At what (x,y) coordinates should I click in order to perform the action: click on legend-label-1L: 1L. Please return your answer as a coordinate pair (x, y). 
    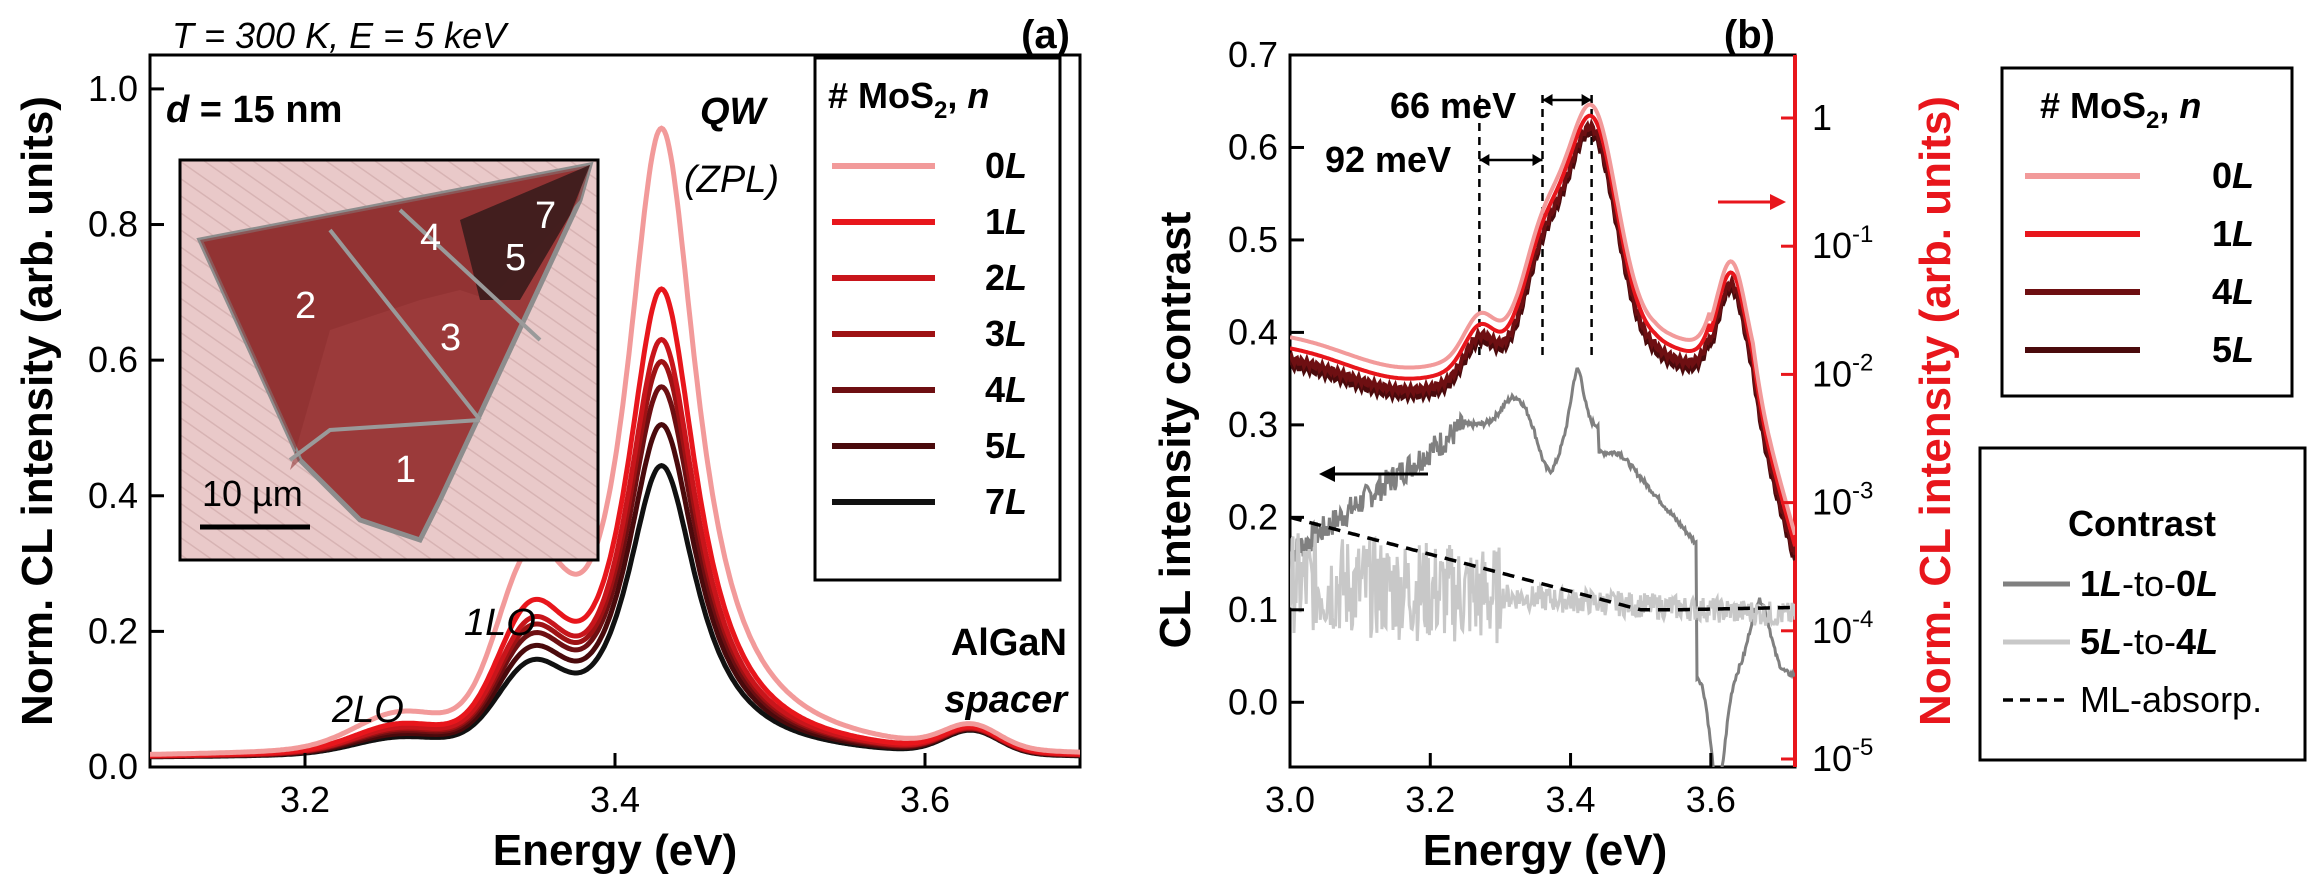
    Looking at the image, I should click on (1006, 221).